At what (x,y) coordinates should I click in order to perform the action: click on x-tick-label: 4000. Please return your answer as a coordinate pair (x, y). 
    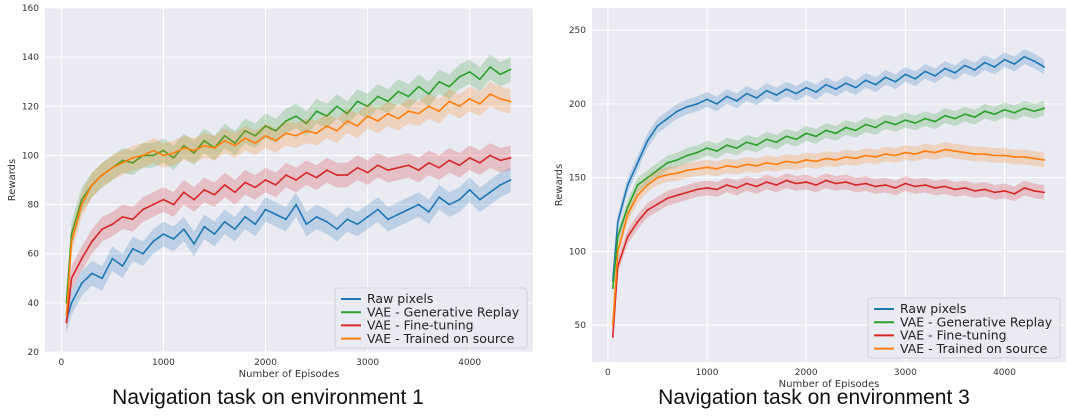
    Looking at the image, I should click on (1004, 373).